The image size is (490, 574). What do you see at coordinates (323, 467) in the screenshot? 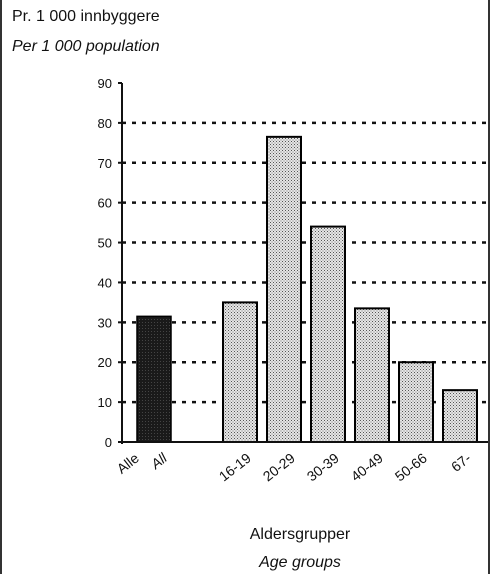
I see `category-label-30-39: 30-39` at bounding box center [323, 467].